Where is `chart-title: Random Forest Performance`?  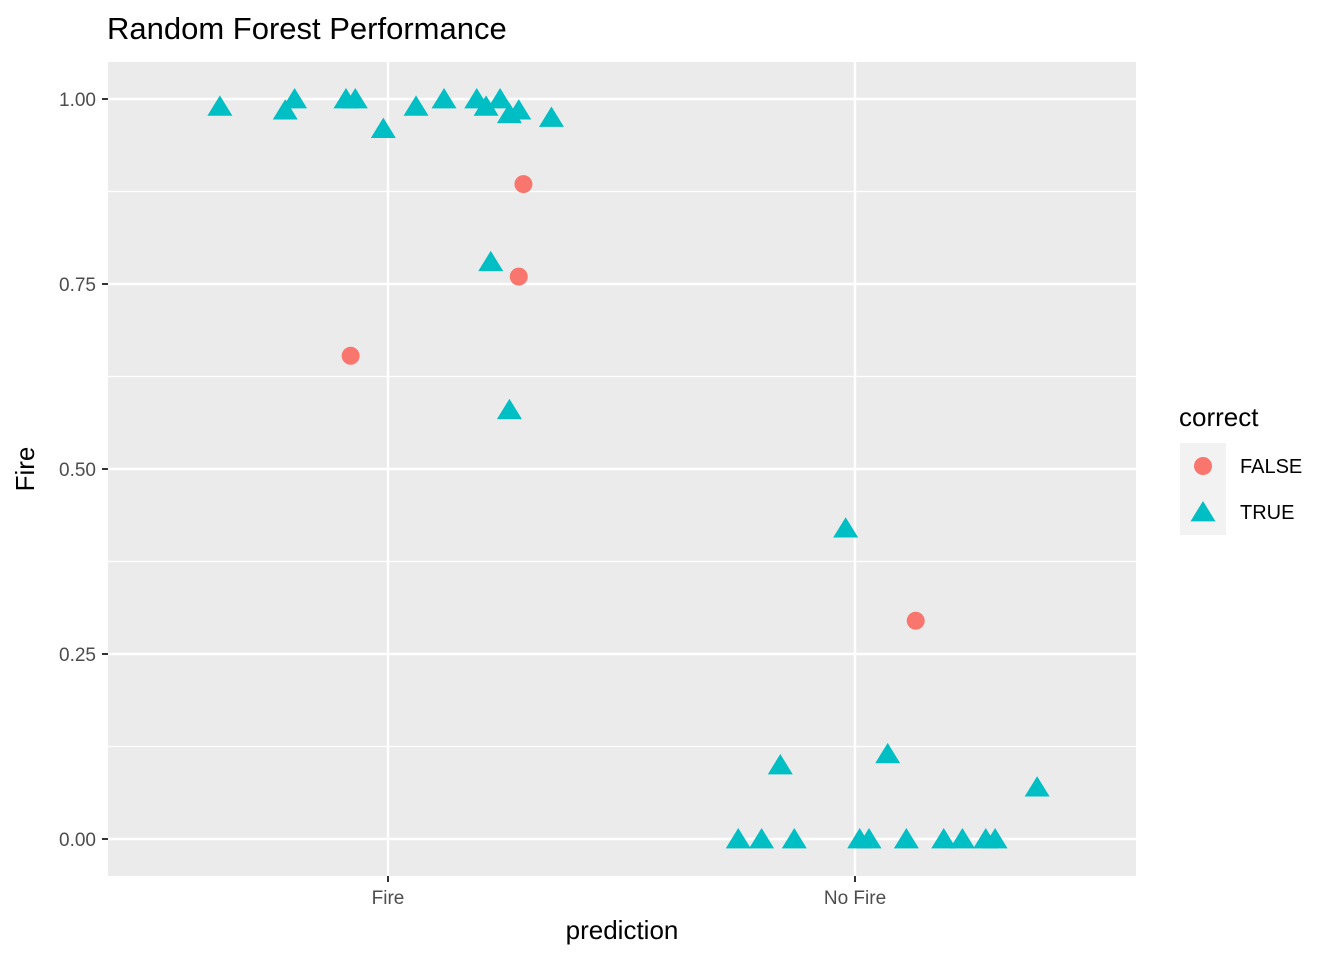 chart-title: Random Forest Performance is located at coordinates (307, 28).